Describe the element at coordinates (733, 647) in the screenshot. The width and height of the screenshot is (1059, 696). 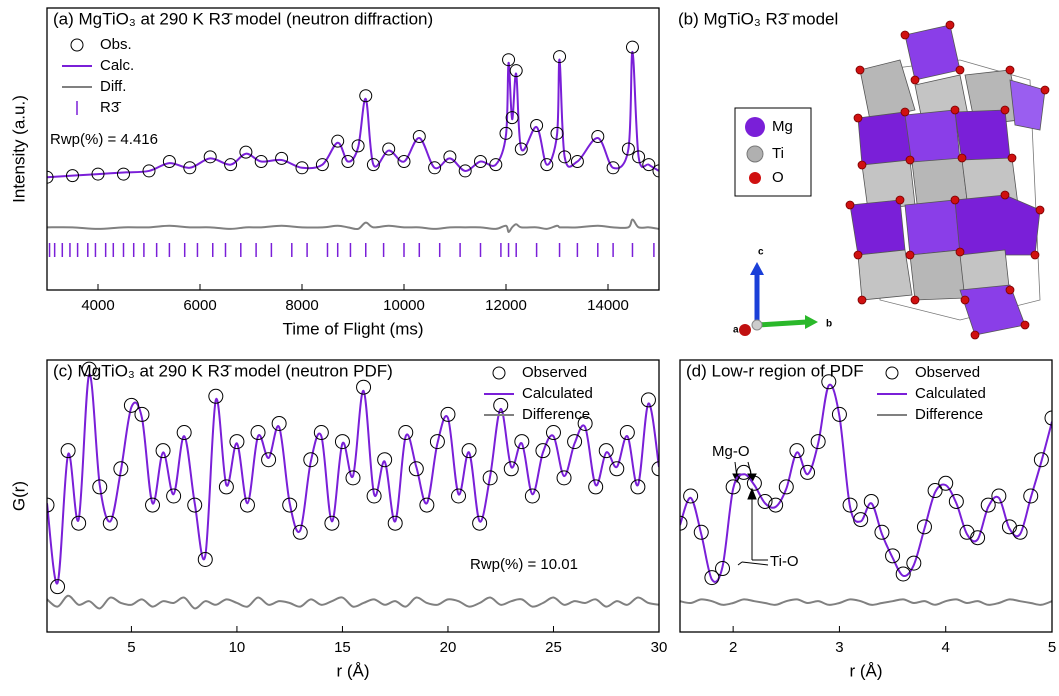
I see `x-tick-label: 2` at that location.